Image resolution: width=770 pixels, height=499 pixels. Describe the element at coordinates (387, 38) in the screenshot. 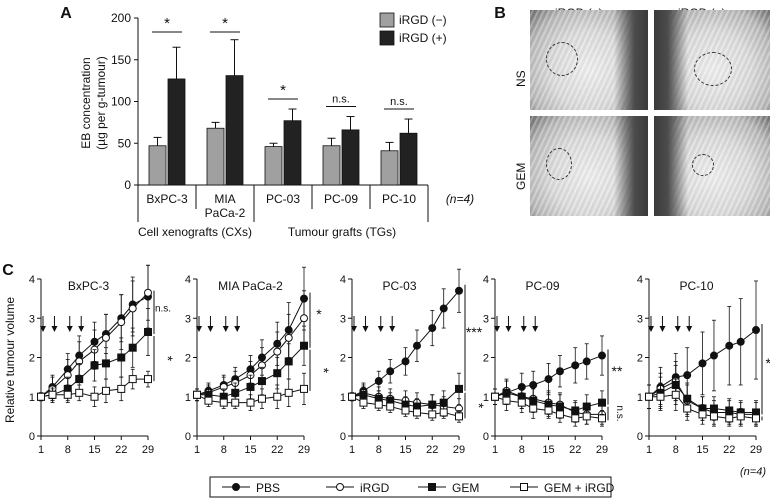

I see `bar-legend-swatch` at that location.